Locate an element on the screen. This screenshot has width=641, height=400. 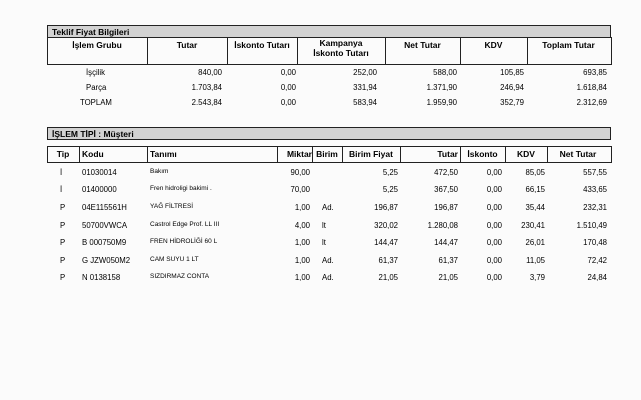
cell-kdv: 11,05 is located at coordinates (535, 260).